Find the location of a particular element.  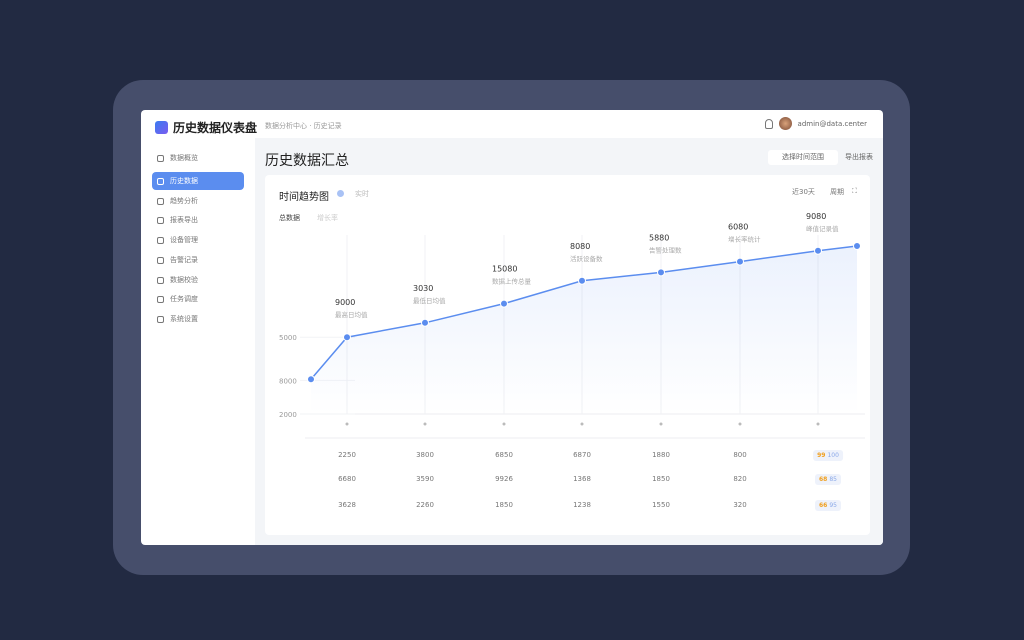

sidebar-item: 数据校验 is located at coordinates (198, 280).